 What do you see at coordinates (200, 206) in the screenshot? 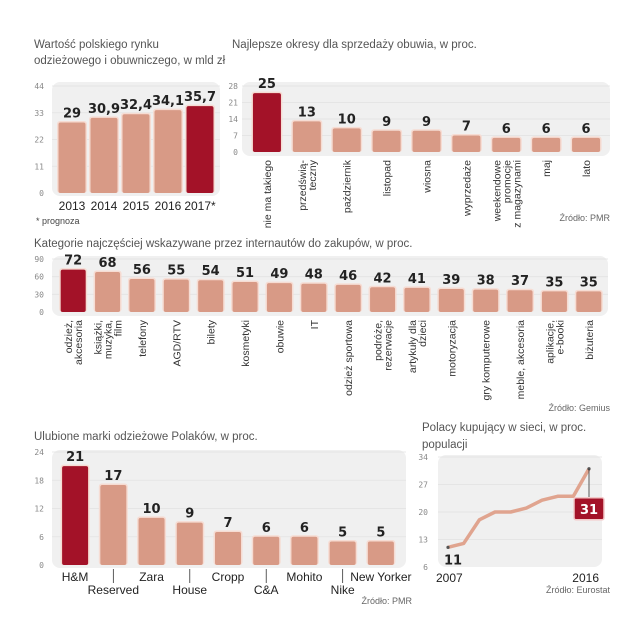
I see `category-label: 2017*` at bounding box center [200, 206].